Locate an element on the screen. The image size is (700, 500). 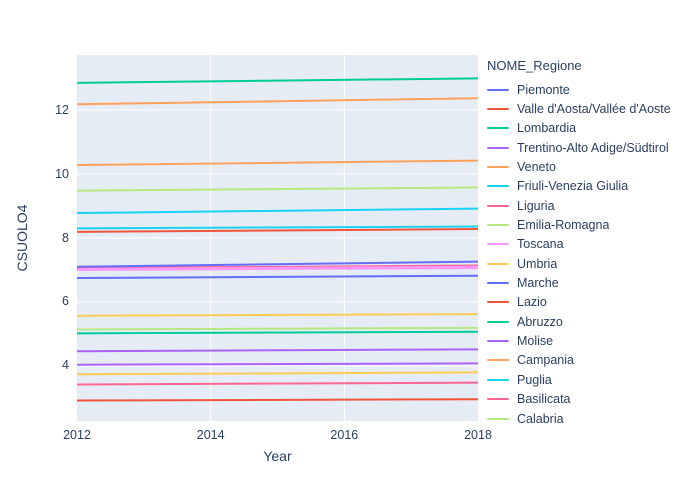
legend-item-umbria: Umbria is located at coordinates (592, 263).